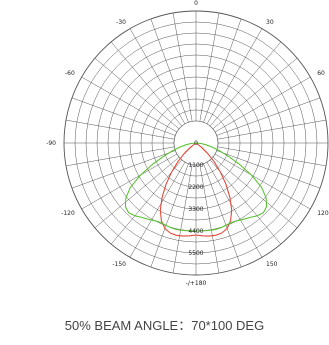 The height and width of the screenshot is (345, 329). Describe the element at coordinates (272, 264) in the screenshot. I see `angle-label: 150` at that location.